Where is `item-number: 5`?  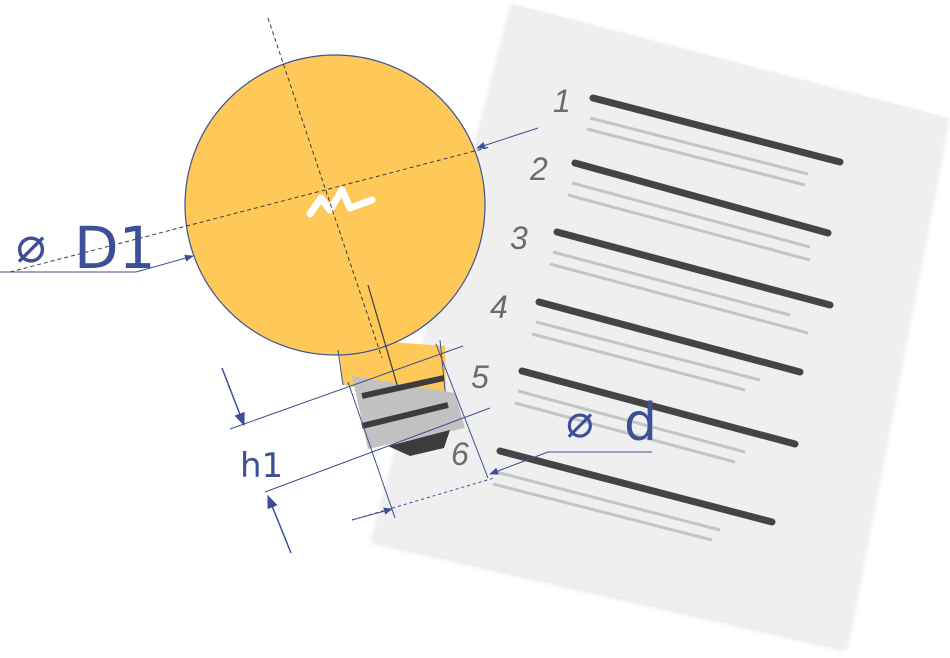 item-number: 5 is located at coordinates (480, 377).